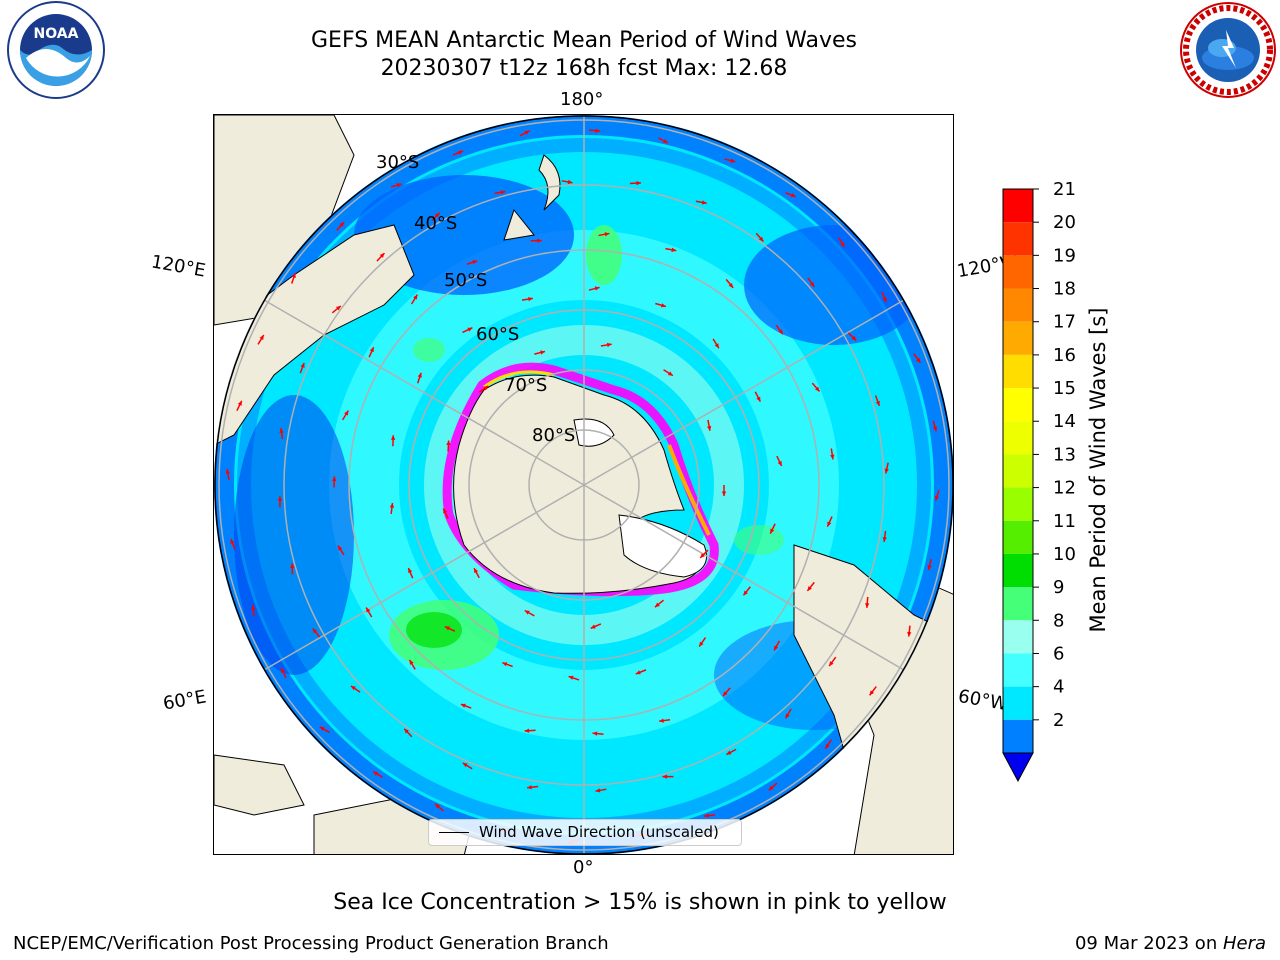 The image size is (1280, 960). I want to click on colorbar-outline, so click(1018, 470).